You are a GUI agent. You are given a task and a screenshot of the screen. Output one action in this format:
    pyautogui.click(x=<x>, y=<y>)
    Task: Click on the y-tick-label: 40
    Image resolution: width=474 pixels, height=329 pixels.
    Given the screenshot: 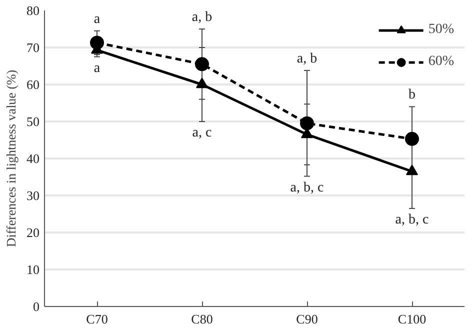 What is the action you would take?
    pyautogui.click(x=33, y=158)
    